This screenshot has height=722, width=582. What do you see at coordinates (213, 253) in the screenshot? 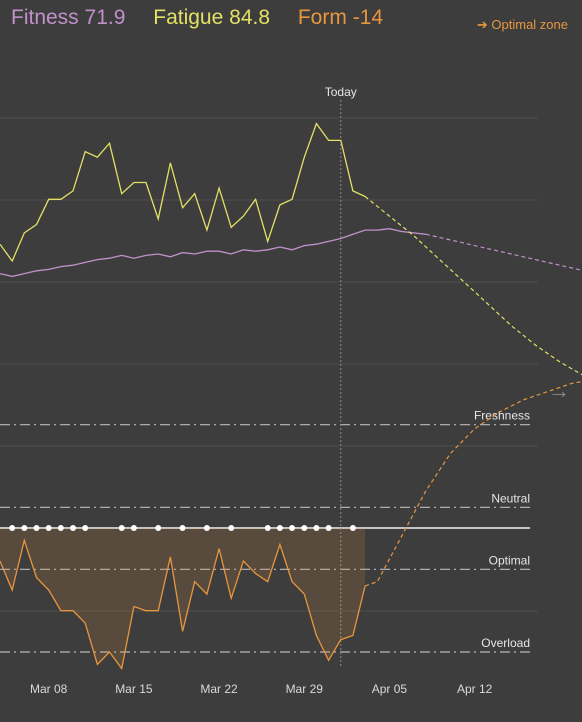
I see `fitness-line` at bounding box center [213, 253].